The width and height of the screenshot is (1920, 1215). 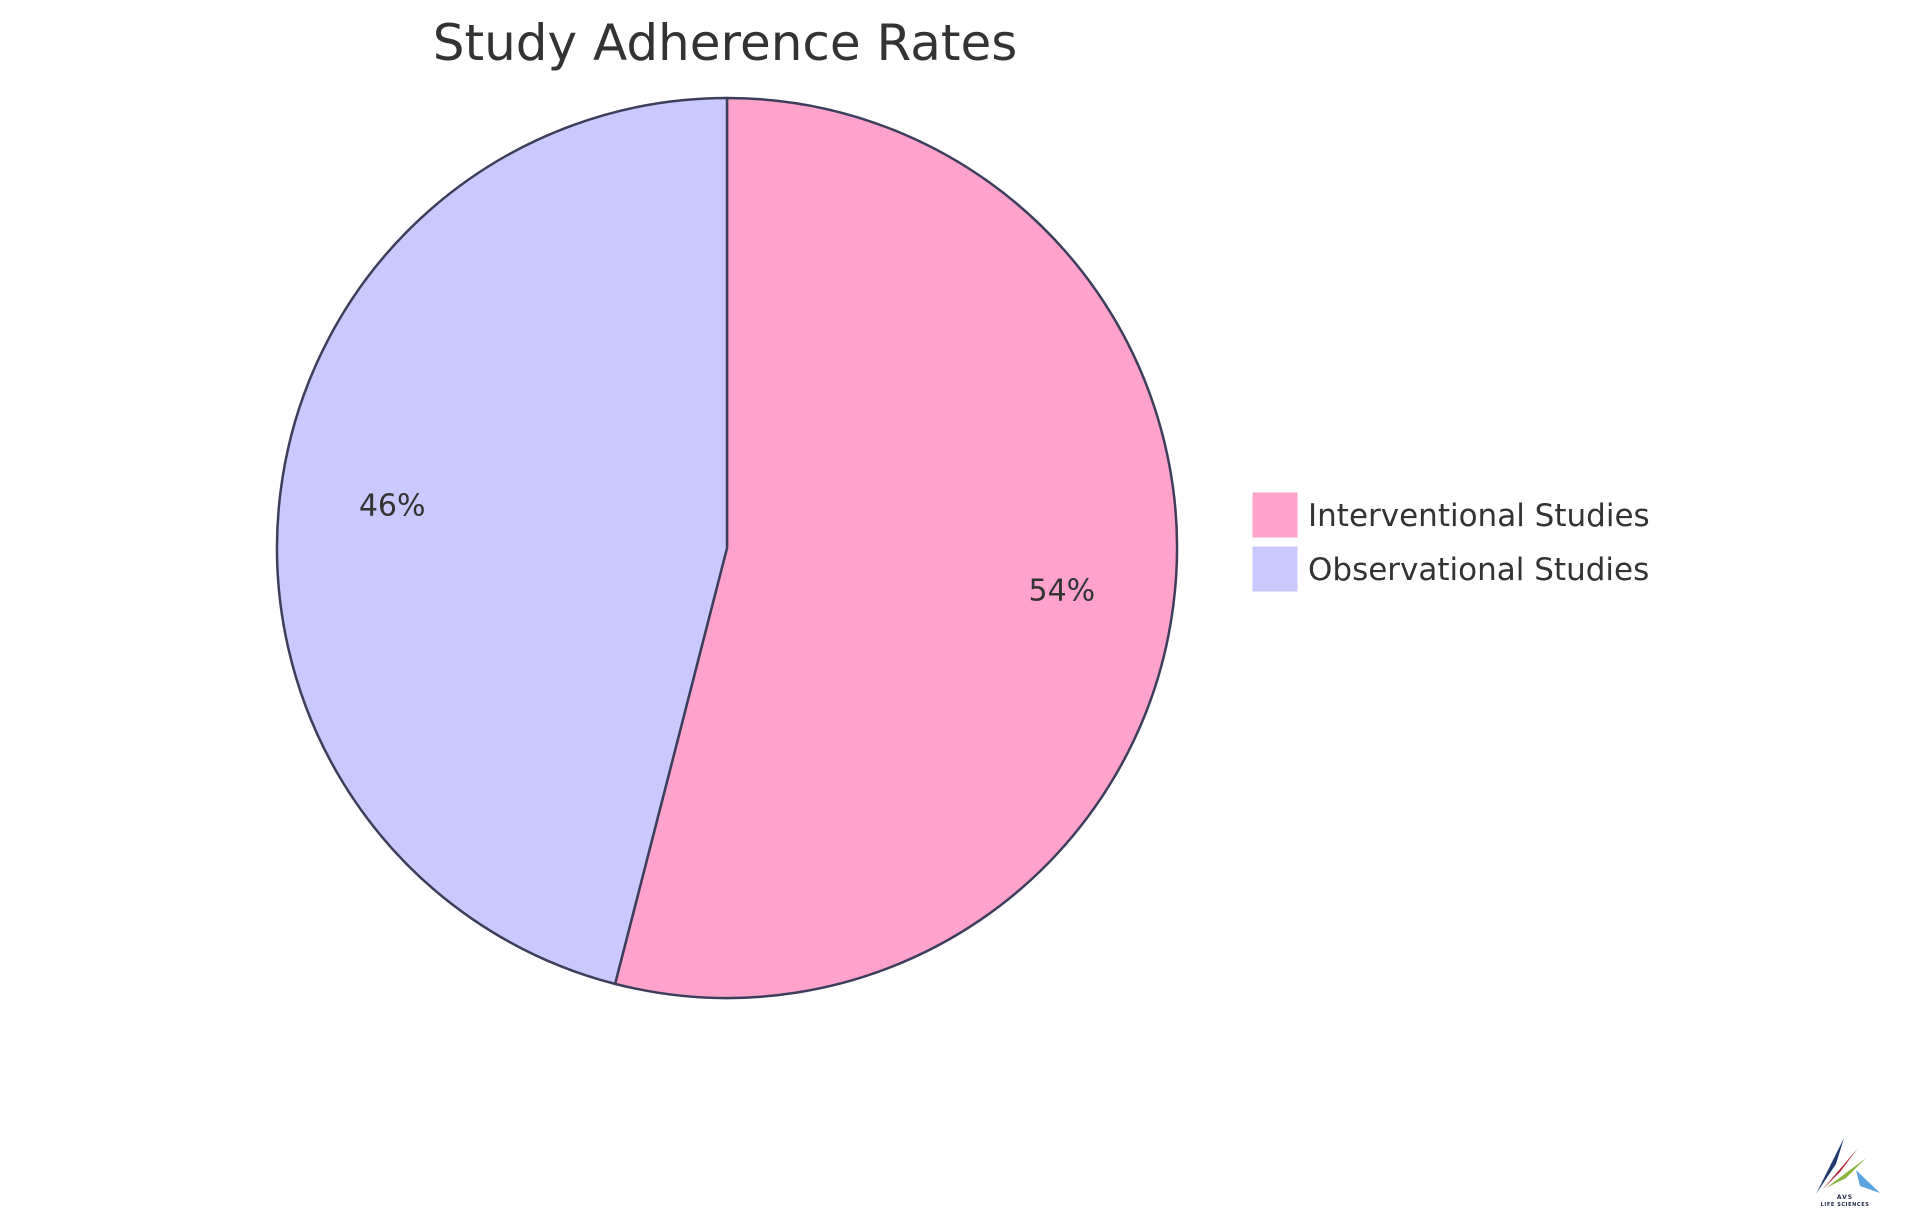 I want to click on logo-stripe-green, so click(x=1846, y=1173).